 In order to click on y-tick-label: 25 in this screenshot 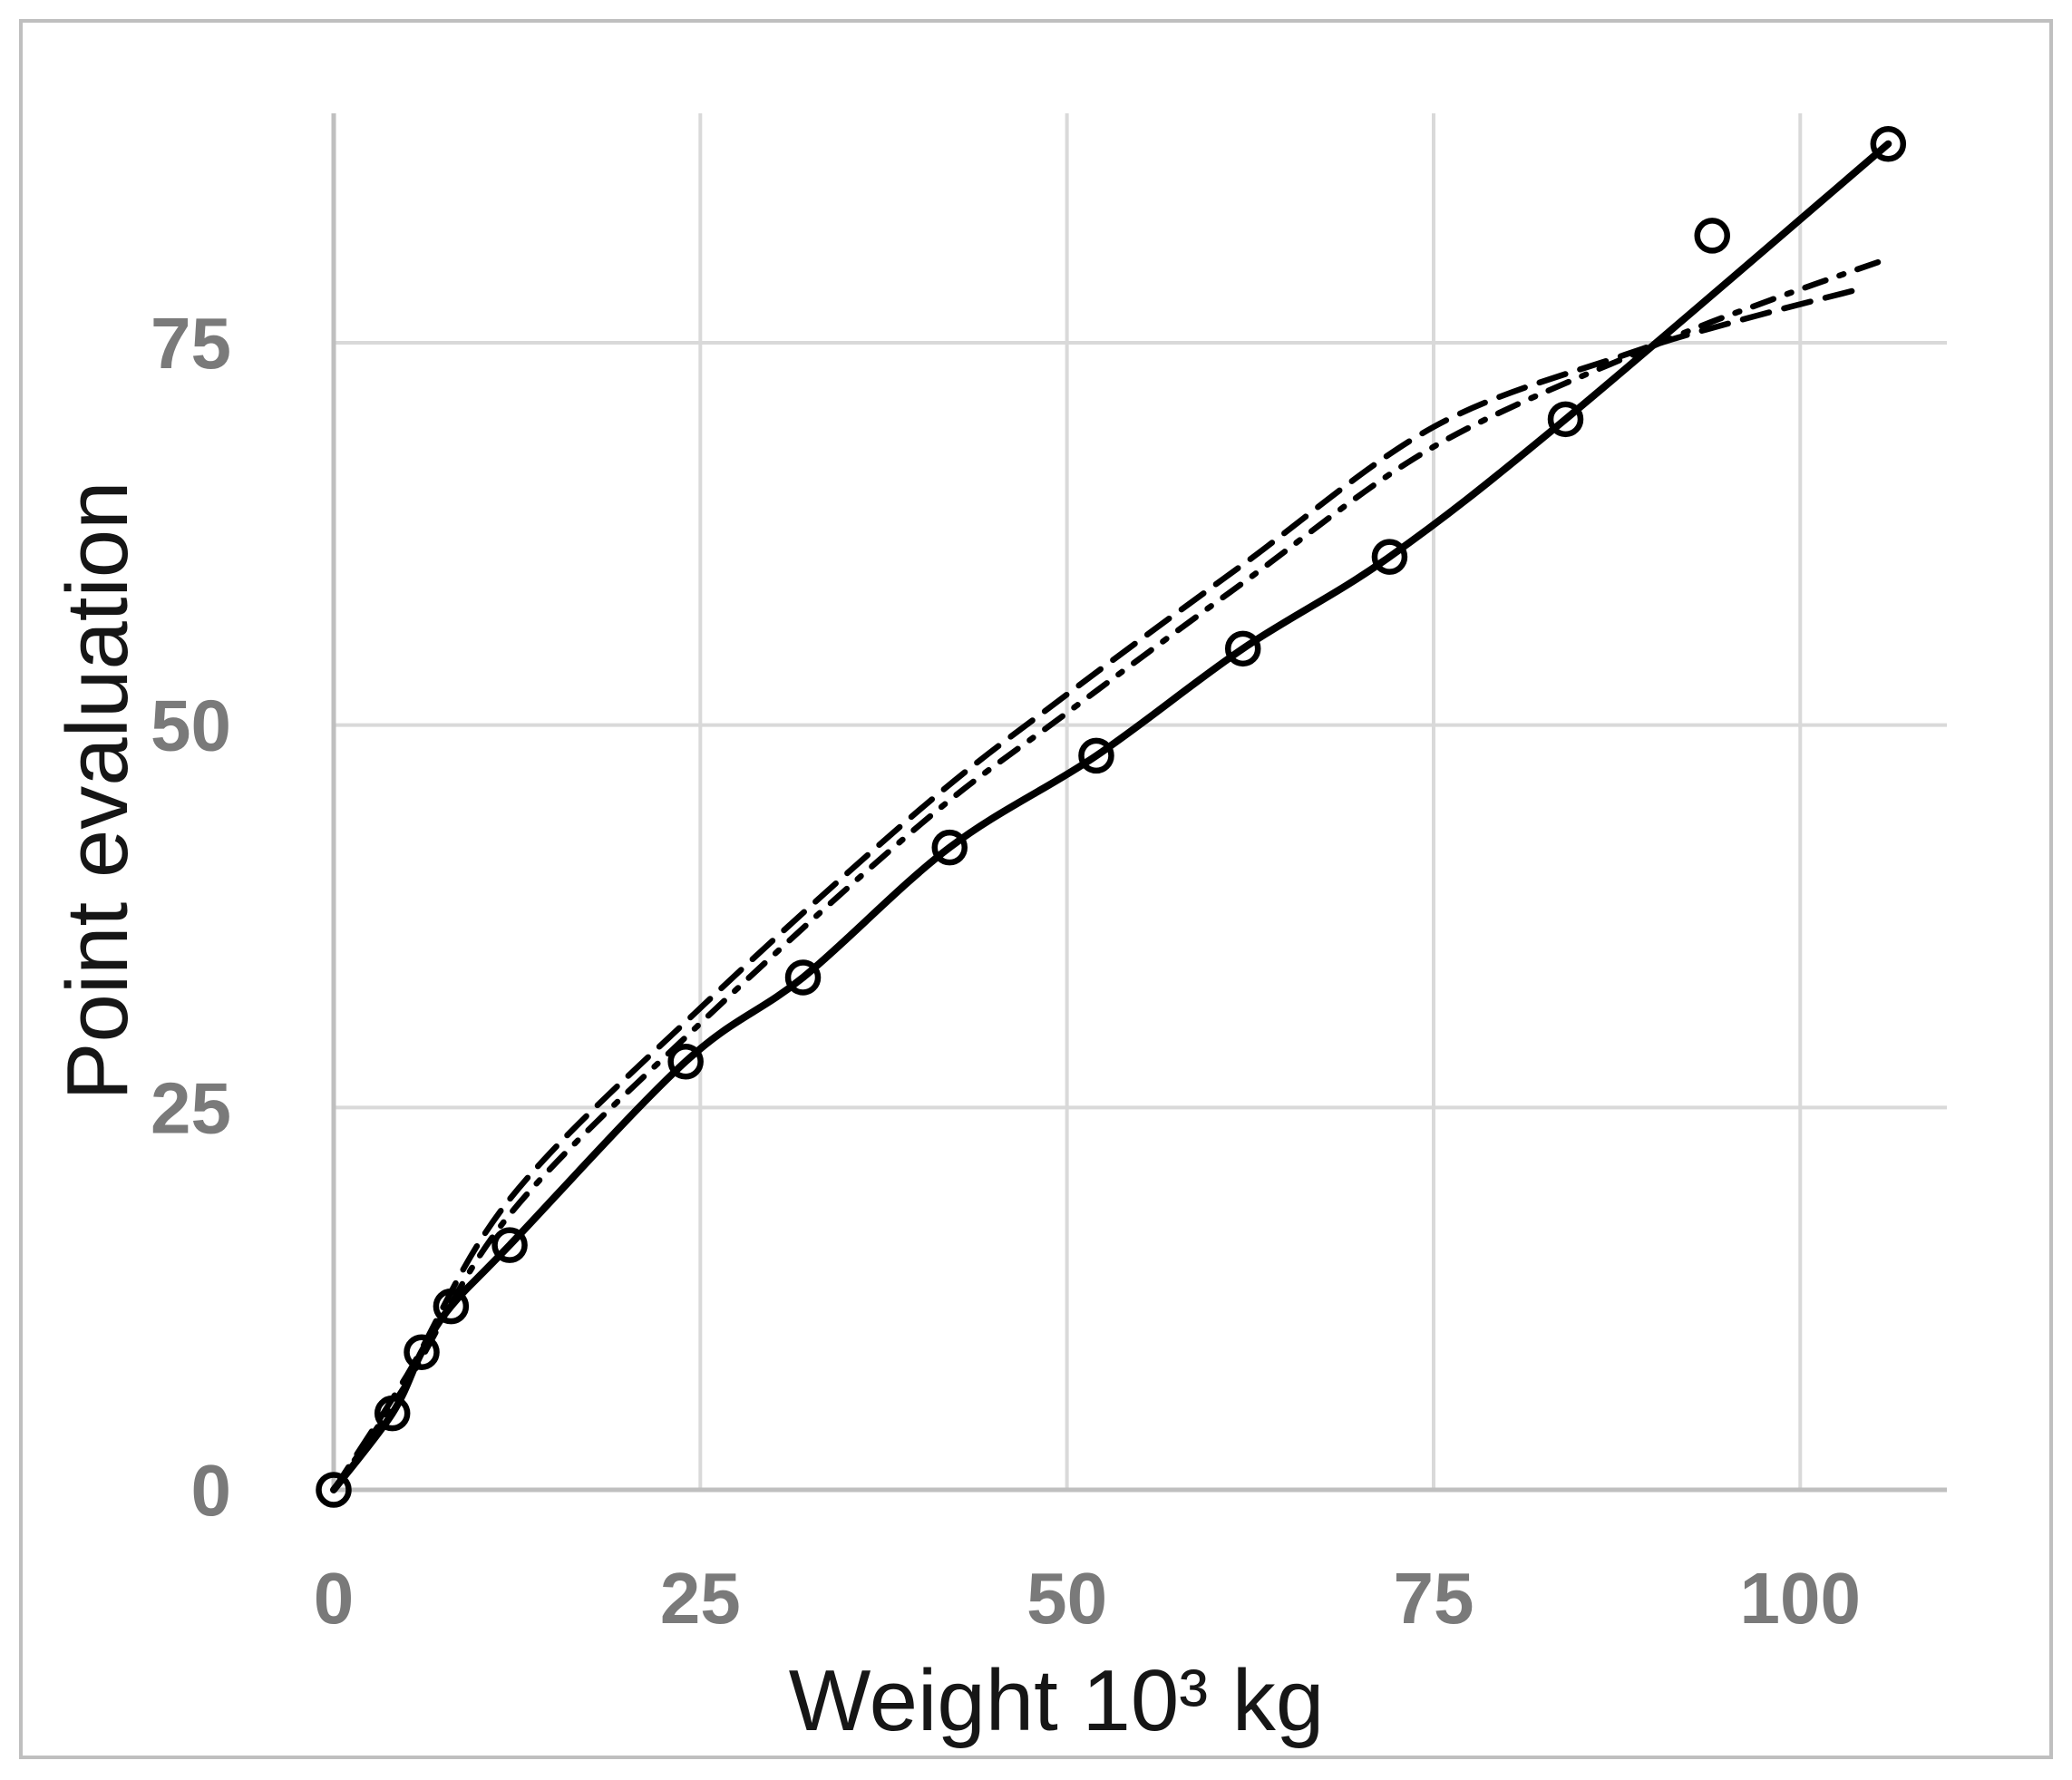, I will do `click(191, 1107)`.